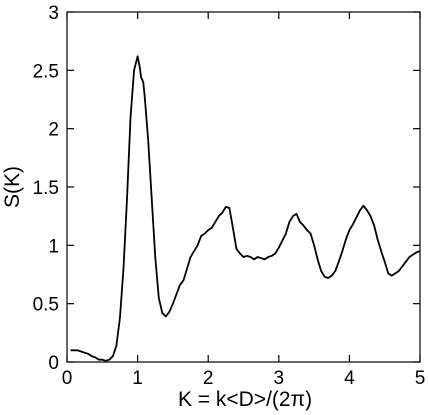  What do you see at coordinates (46, 305) in the screenshot?
I see `y-tick-label: 0.5` at bounding box center [46, 305].